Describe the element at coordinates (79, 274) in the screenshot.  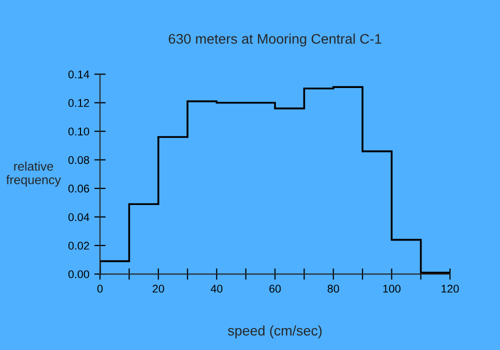
I see `y-tick-label: 0.00` at that location.